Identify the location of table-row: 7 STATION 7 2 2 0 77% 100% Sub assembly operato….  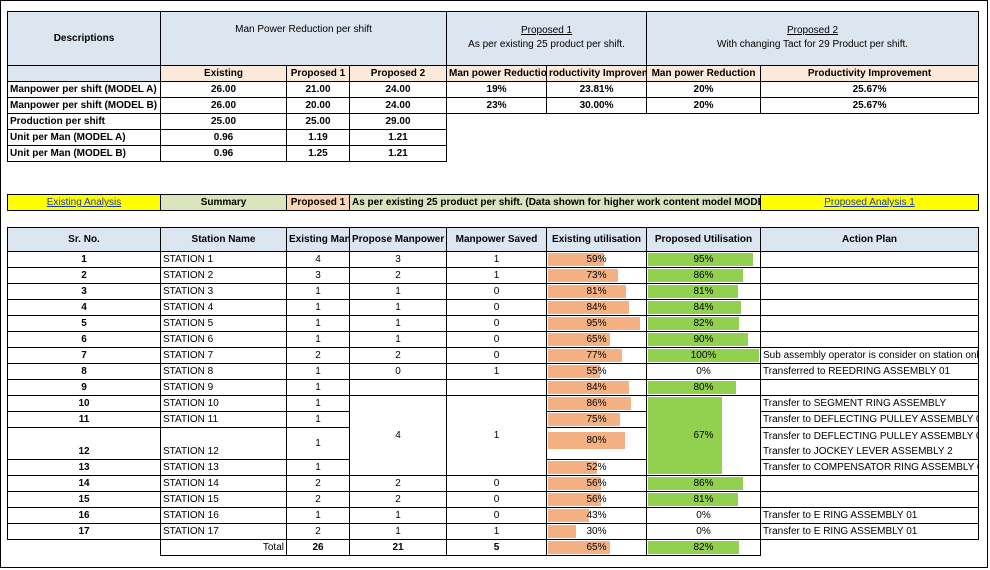
(493, 355).